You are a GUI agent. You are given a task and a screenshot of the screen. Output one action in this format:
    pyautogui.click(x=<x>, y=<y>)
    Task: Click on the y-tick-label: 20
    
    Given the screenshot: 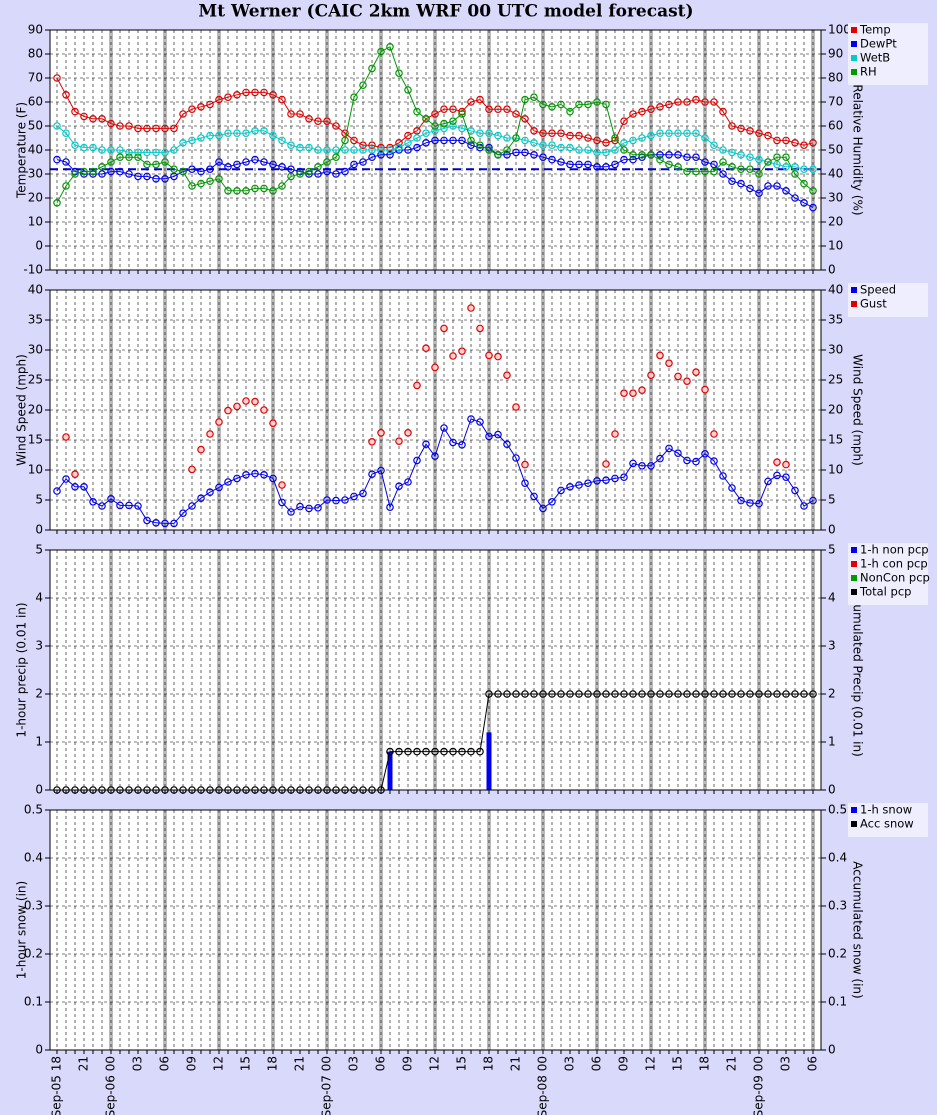 What is the action you would take?
    pyautogui.click(x=35, y=198)
    